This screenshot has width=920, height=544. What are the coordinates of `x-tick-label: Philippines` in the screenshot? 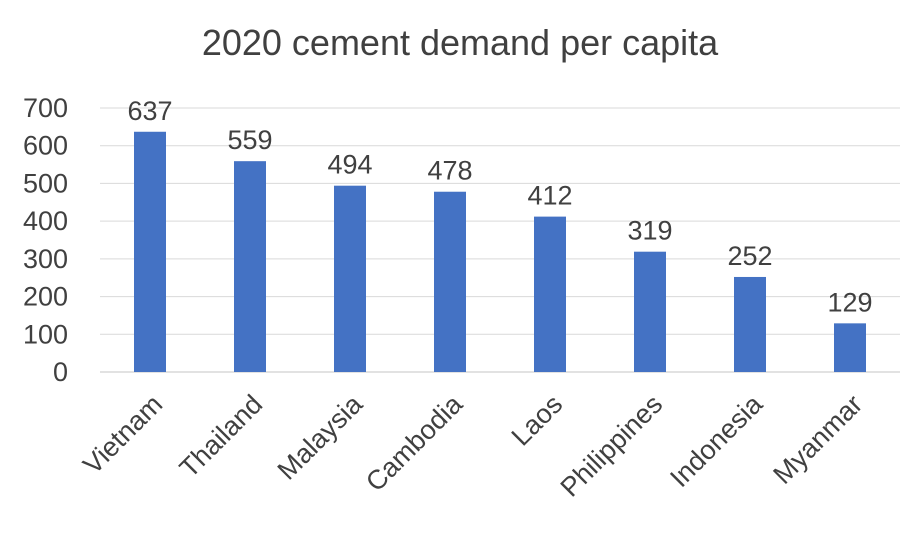 It's located at (612, 446).